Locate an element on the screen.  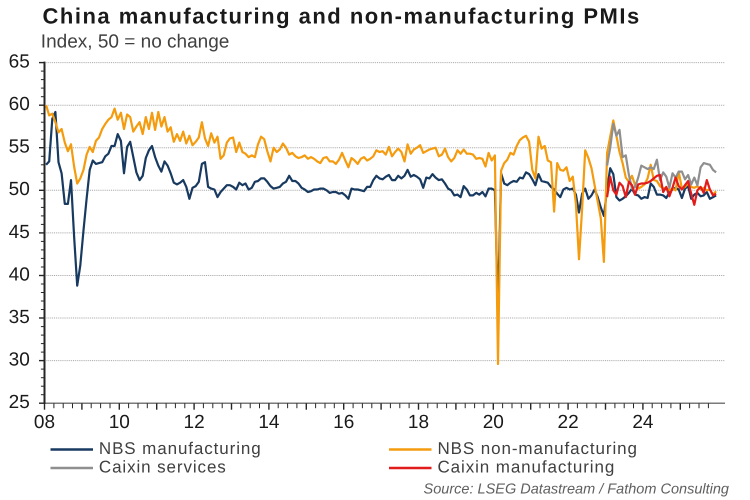
svg-text: 12 is located at coordinates (194, 422).